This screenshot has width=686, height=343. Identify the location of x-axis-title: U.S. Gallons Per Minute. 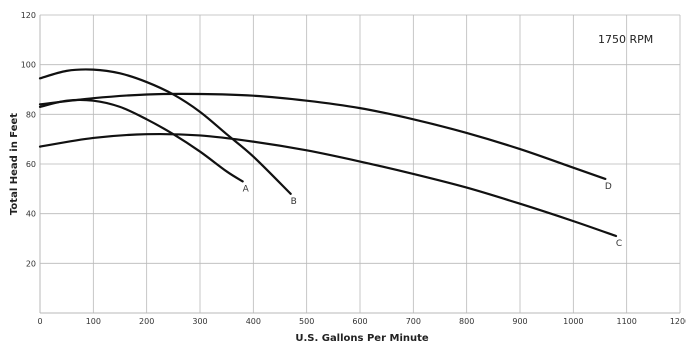
(362, 338).